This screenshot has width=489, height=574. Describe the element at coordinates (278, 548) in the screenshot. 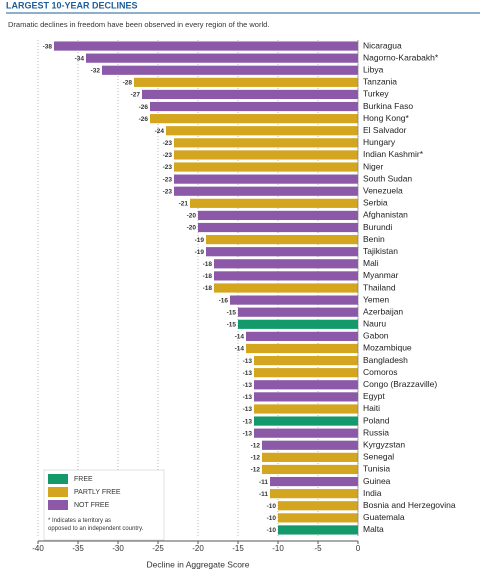

I see `x-tick-label: -10` at that location.